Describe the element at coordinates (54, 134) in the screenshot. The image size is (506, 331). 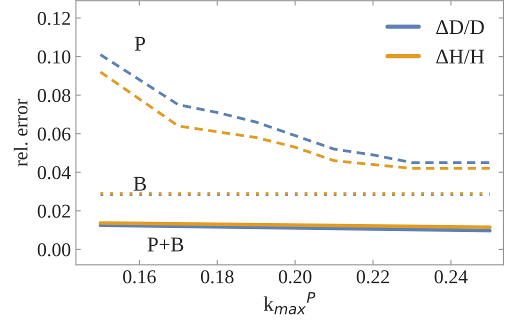
I see `y-tick-label: 0.06` at that location.